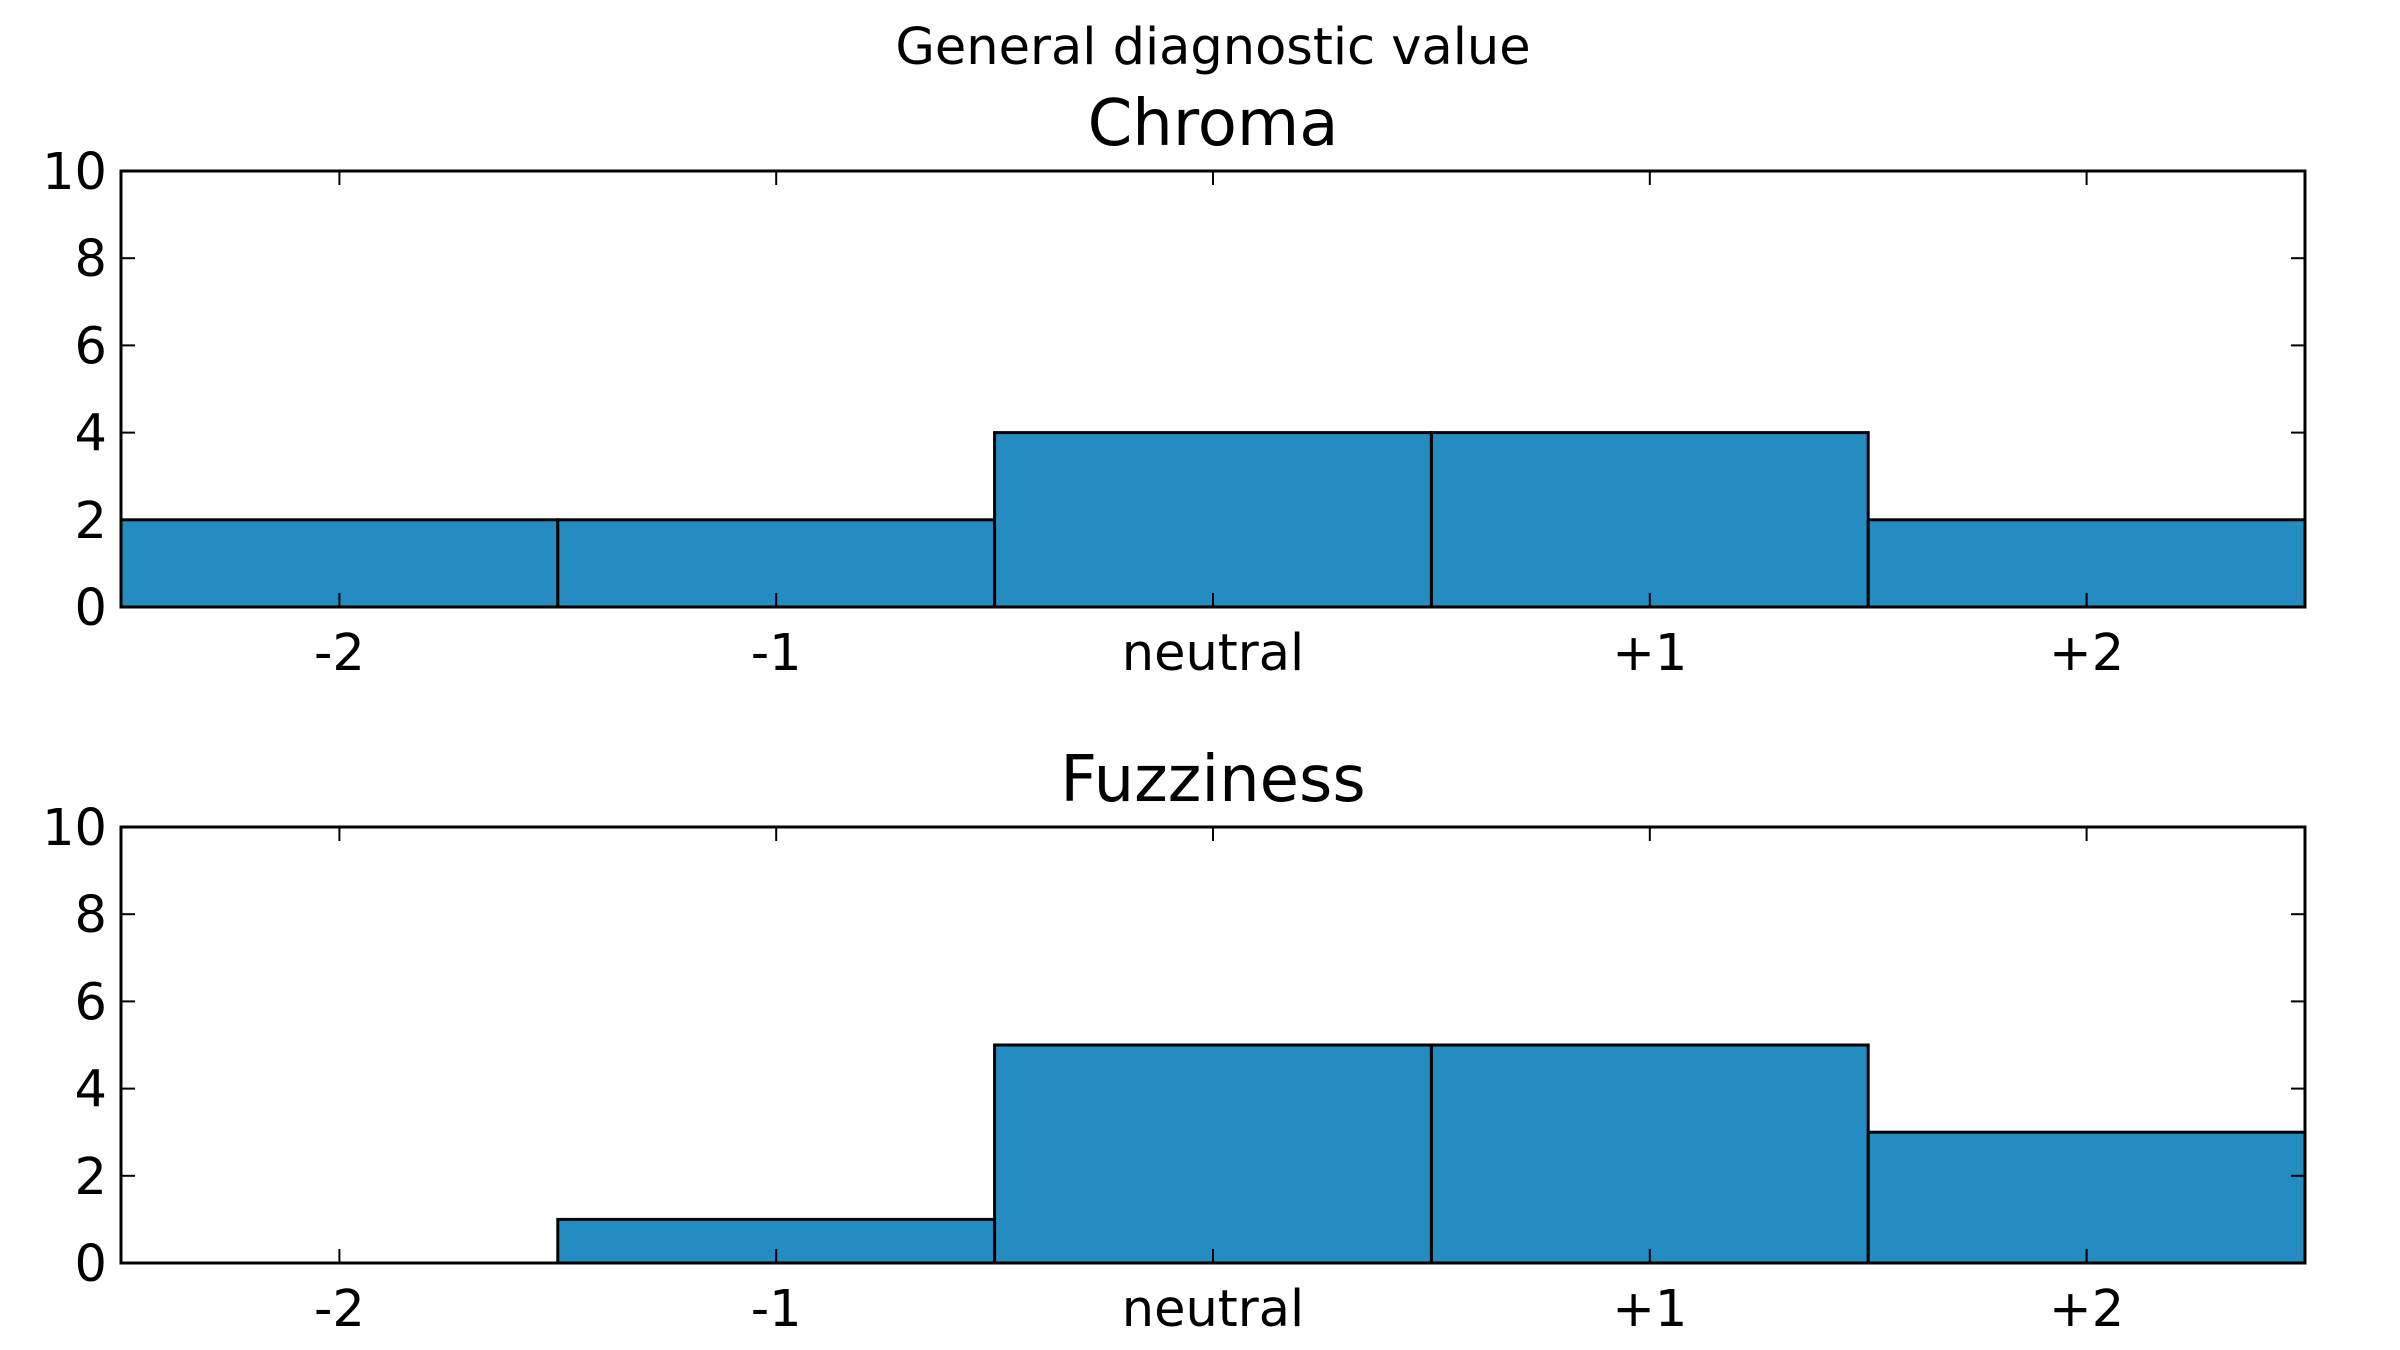 Image resolution: width=2400 pixels, height=1350 pixels. What do you see at coordinates (1213, 124) in the screenshot?
I see `chart-title: Chroma` at bounding box center [1213, 124].